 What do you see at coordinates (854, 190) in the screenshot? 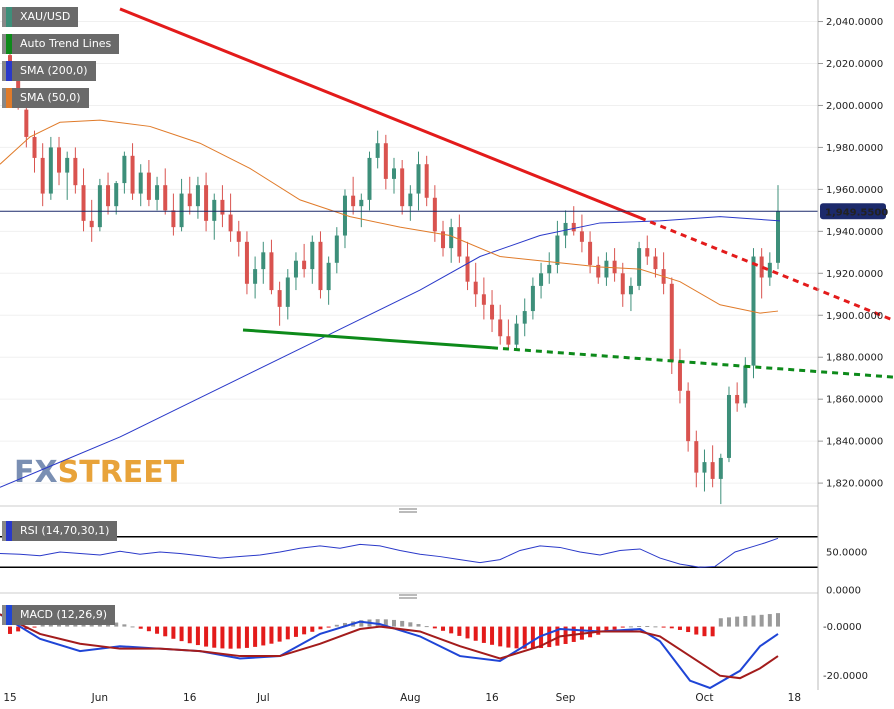
I see `price-tick-label: 1,960.0000` at bounding box center [854, 190].